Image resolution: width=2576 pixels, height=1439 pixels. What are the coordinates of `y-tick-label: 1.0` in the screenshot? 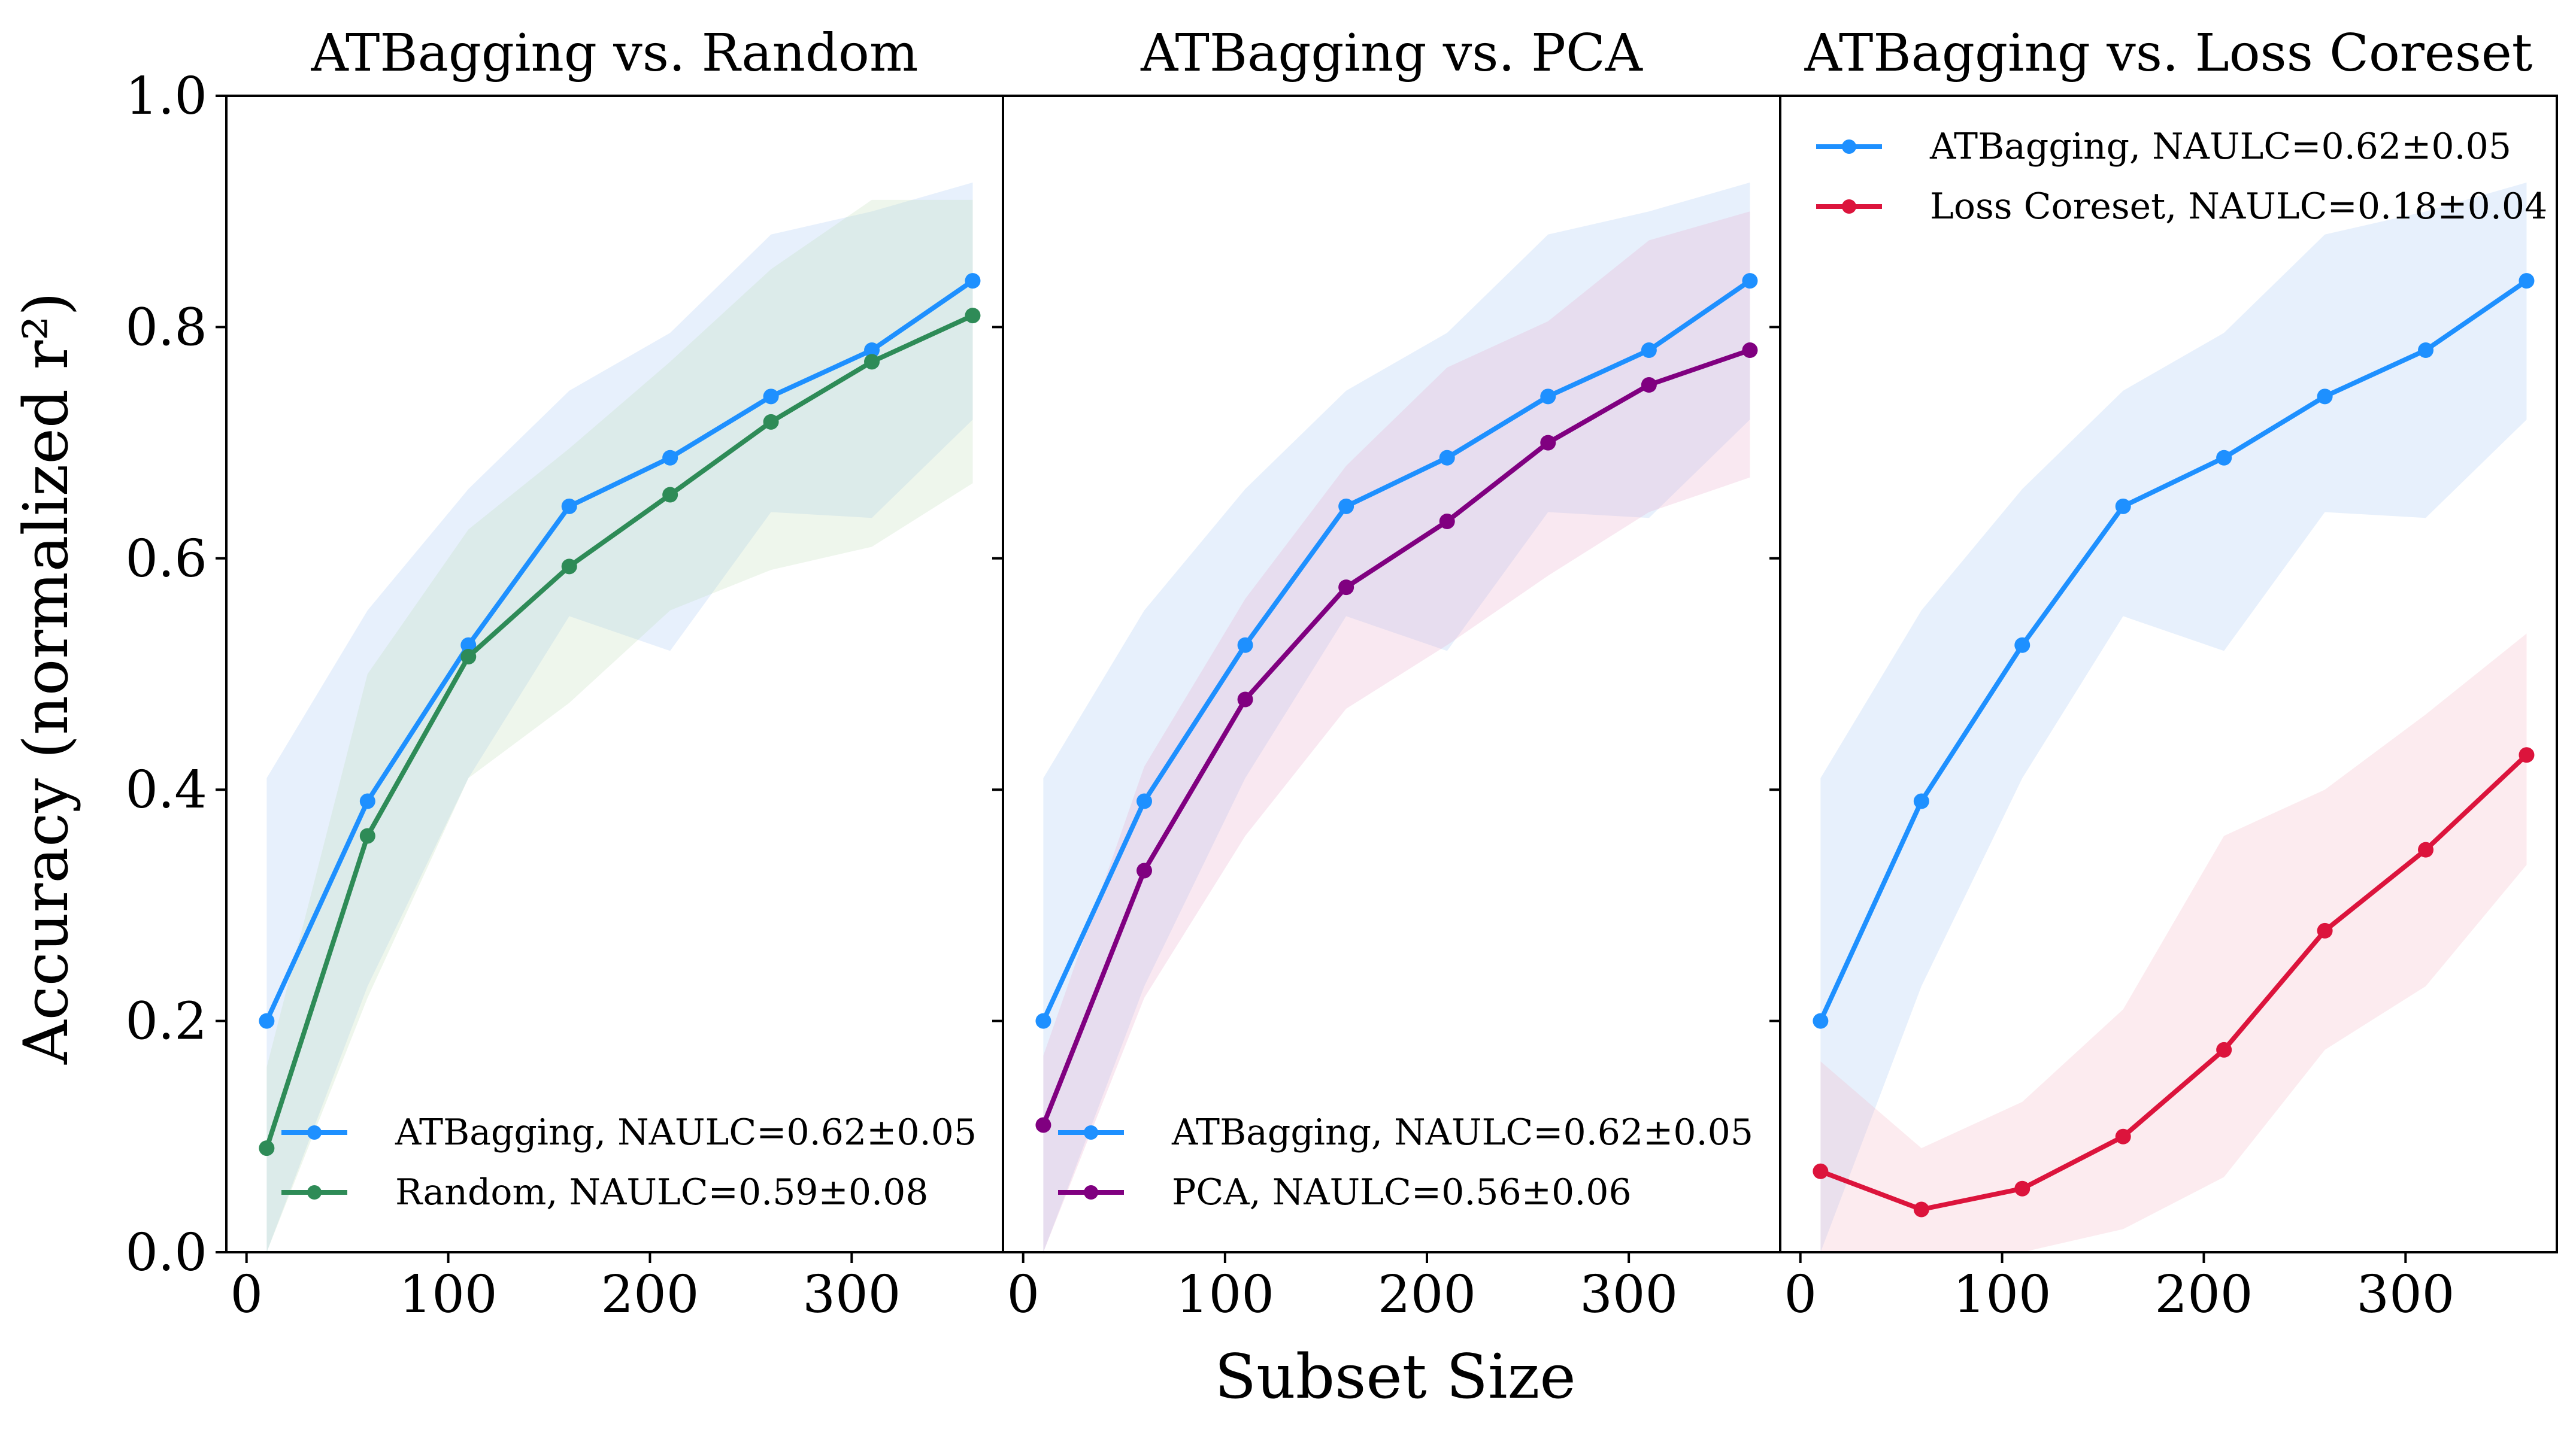 It's located at (166, 96).